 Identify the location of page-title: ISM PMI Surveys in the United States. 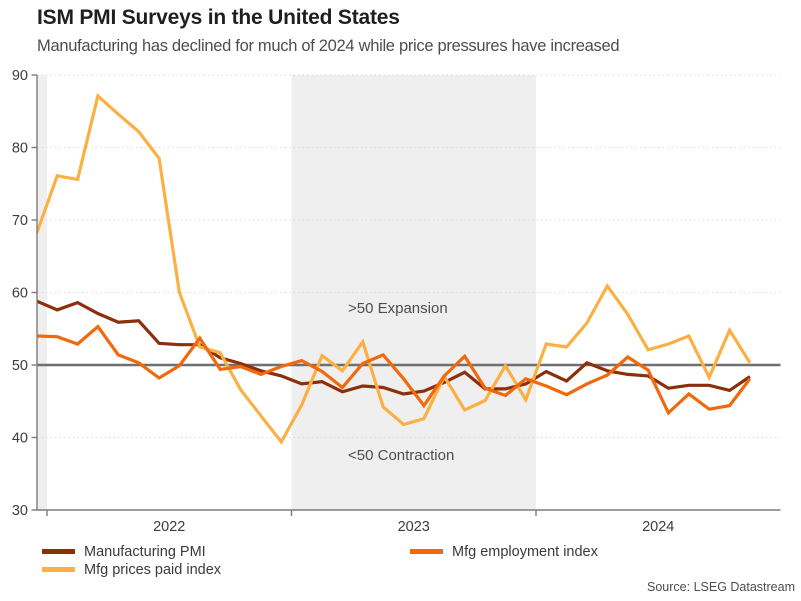
(218, 17).